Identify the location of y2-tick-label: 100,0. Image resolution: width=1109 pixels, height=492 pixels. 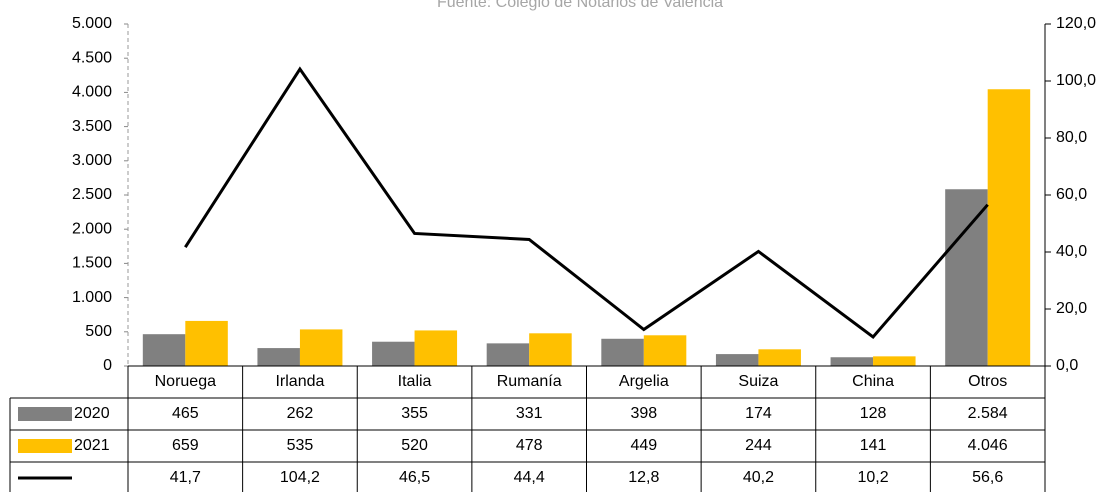
(1076, 80).